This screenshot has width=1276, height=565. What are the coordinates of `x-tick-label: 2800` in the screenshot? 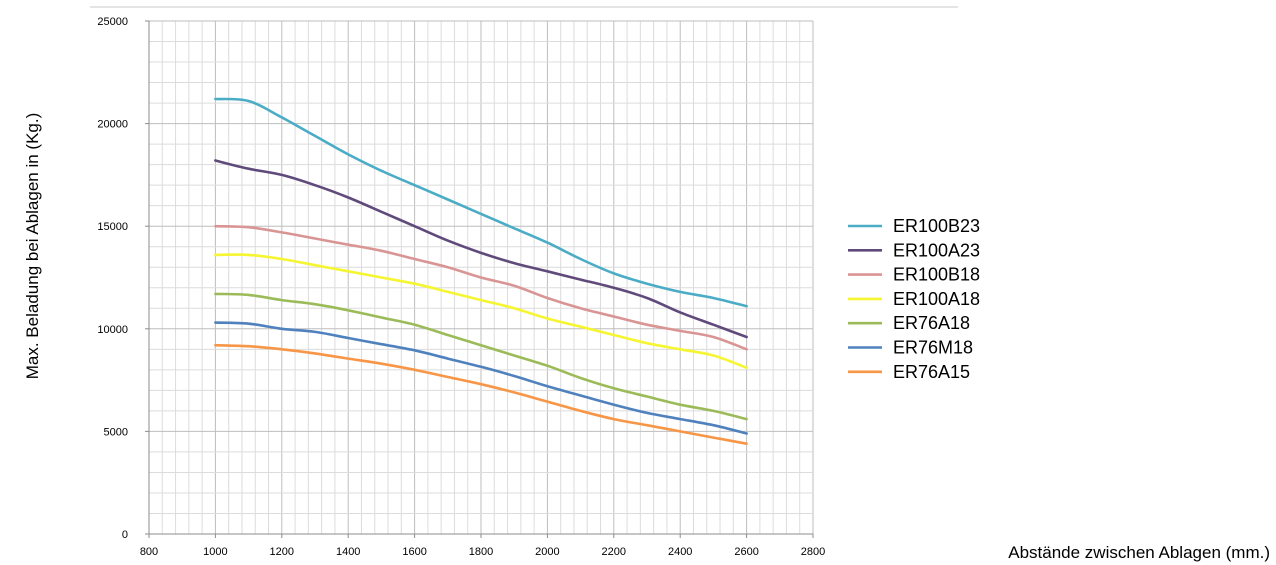 It's located at (813, 552).